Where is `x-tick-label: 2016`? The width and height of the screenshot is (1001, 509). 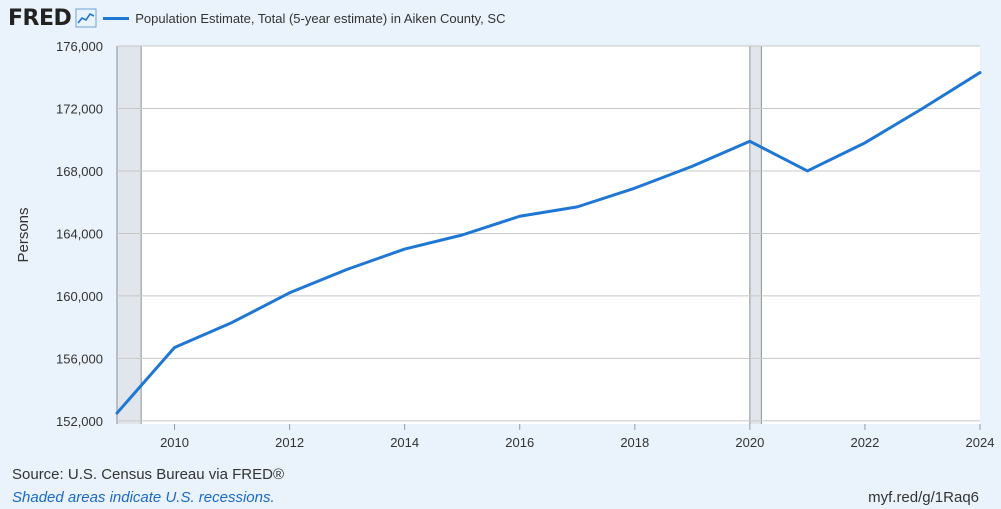
x-tick-label: 2016 is located at coordinates (519, 442).